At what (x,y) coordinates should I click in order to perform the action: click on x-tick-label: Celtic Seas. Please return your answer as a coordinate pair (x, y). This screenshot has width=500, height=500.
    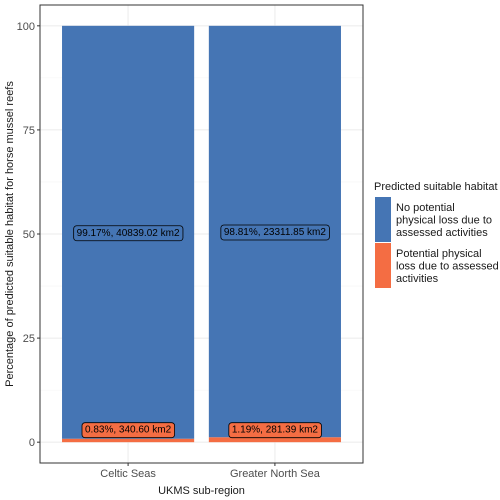
    Looking at the image, I should click on (128, 474).